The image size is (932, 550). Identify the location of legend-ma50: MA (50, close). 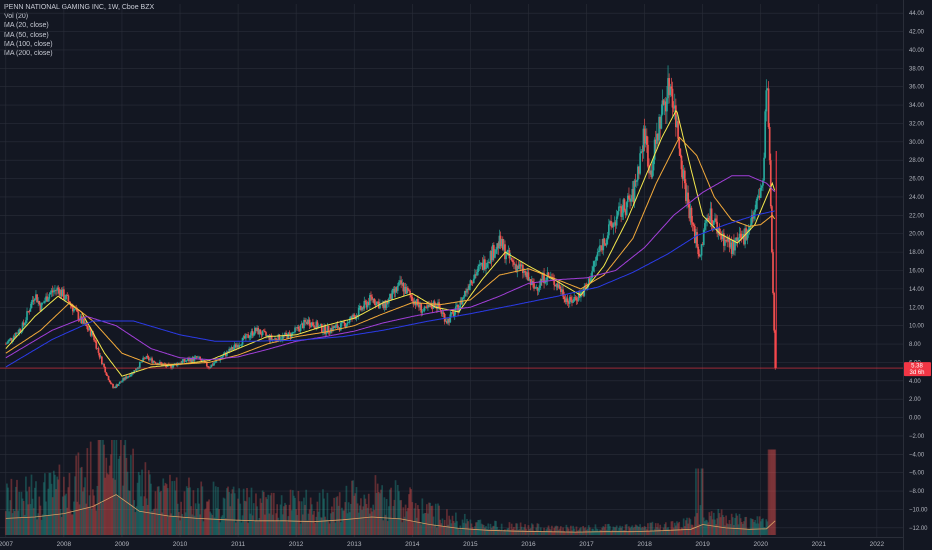
(26, 35).